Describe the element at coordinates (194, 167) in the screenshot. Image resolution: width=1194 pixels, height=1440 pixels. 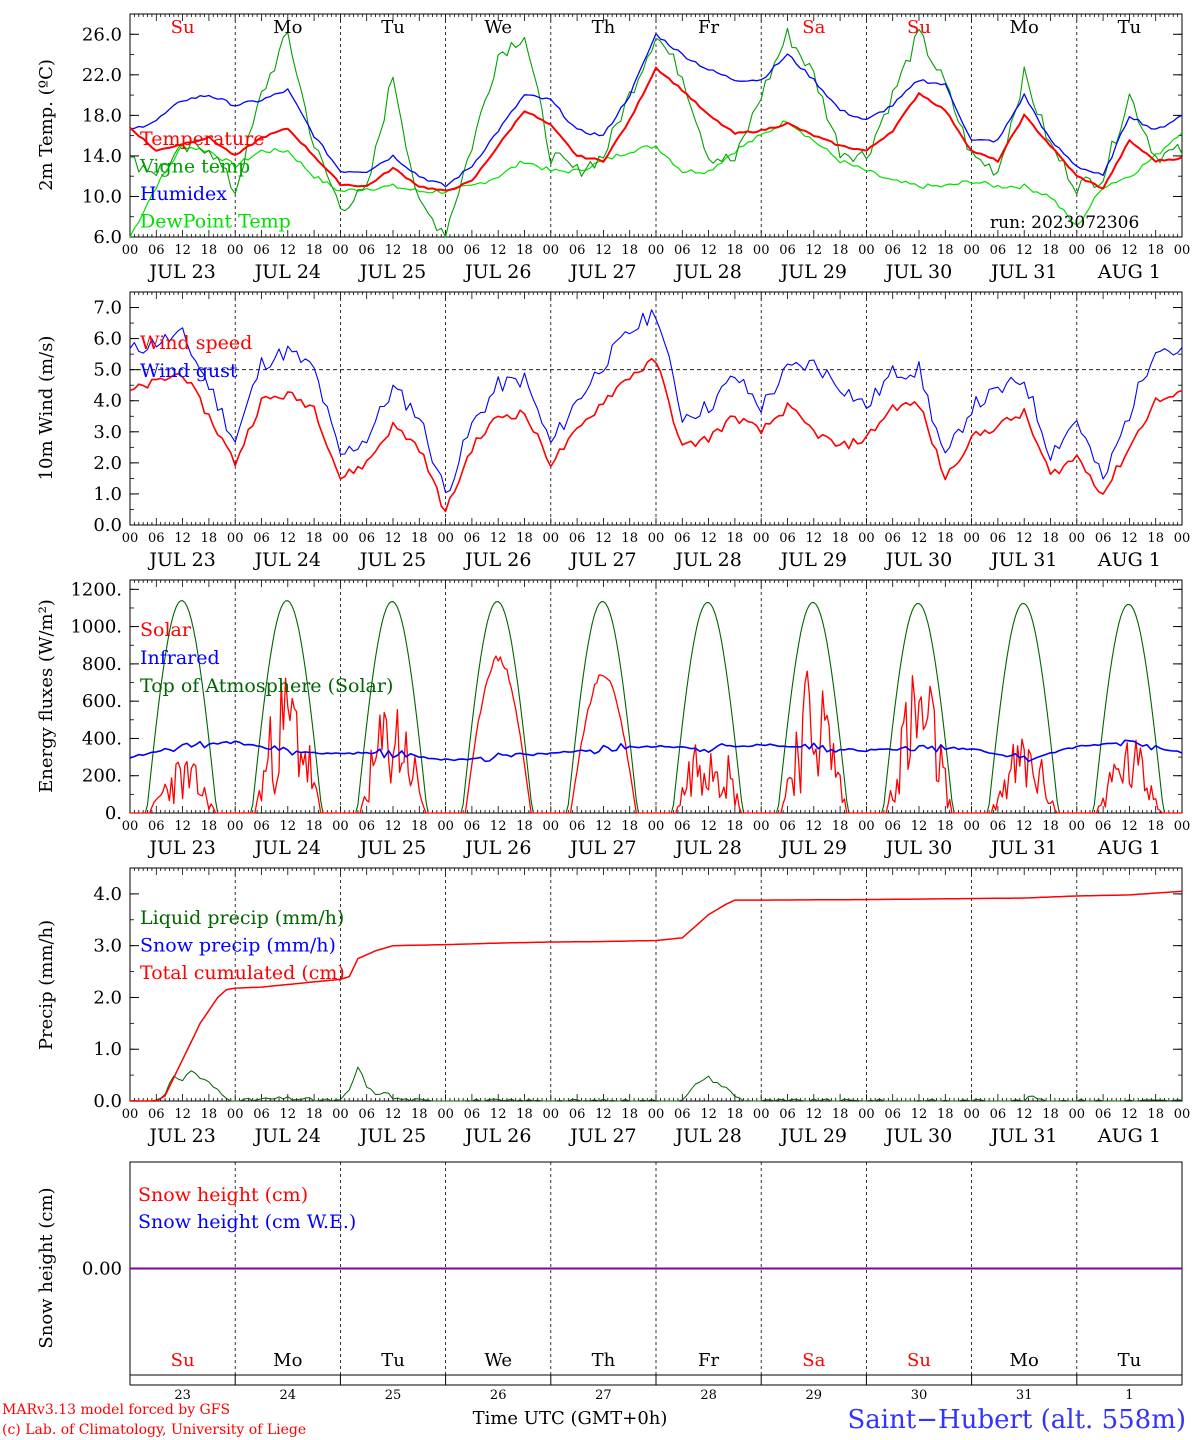
I see `legend-entry: Vigne temp` at that location.